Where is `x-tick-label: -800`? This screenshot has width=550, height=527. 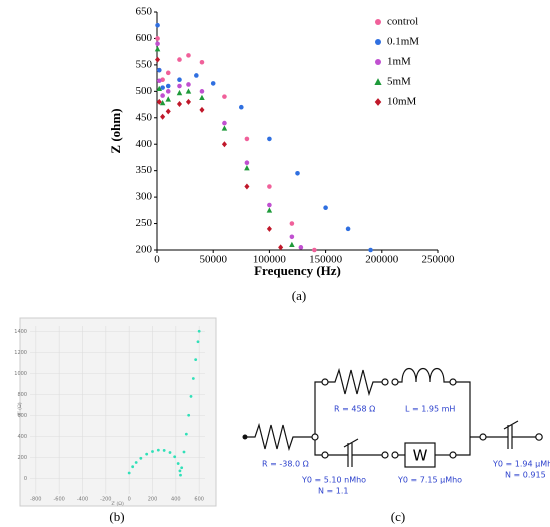
x-tick-label: -800 is located at coordinates (35, 500).